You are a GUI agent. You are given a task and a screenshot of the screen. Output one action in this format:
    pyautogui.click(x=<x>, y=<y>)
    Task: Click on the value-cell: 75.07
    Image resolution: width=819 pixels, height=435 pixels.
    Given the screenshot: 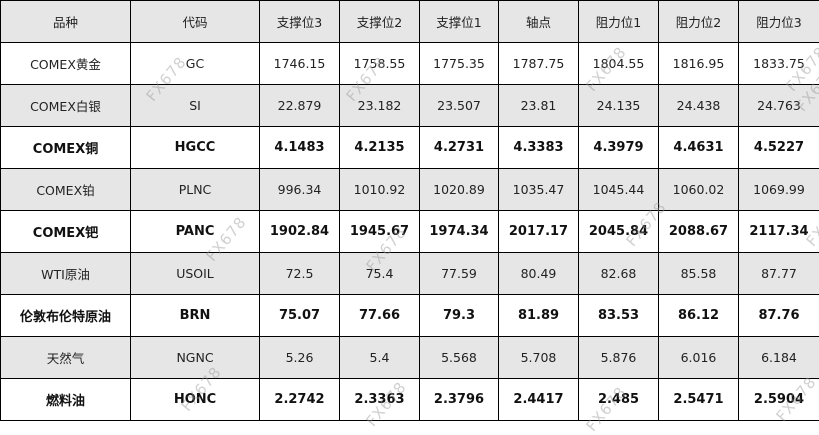 What is the action you would take?
    pyautogui.click(x=300, y=316)
    